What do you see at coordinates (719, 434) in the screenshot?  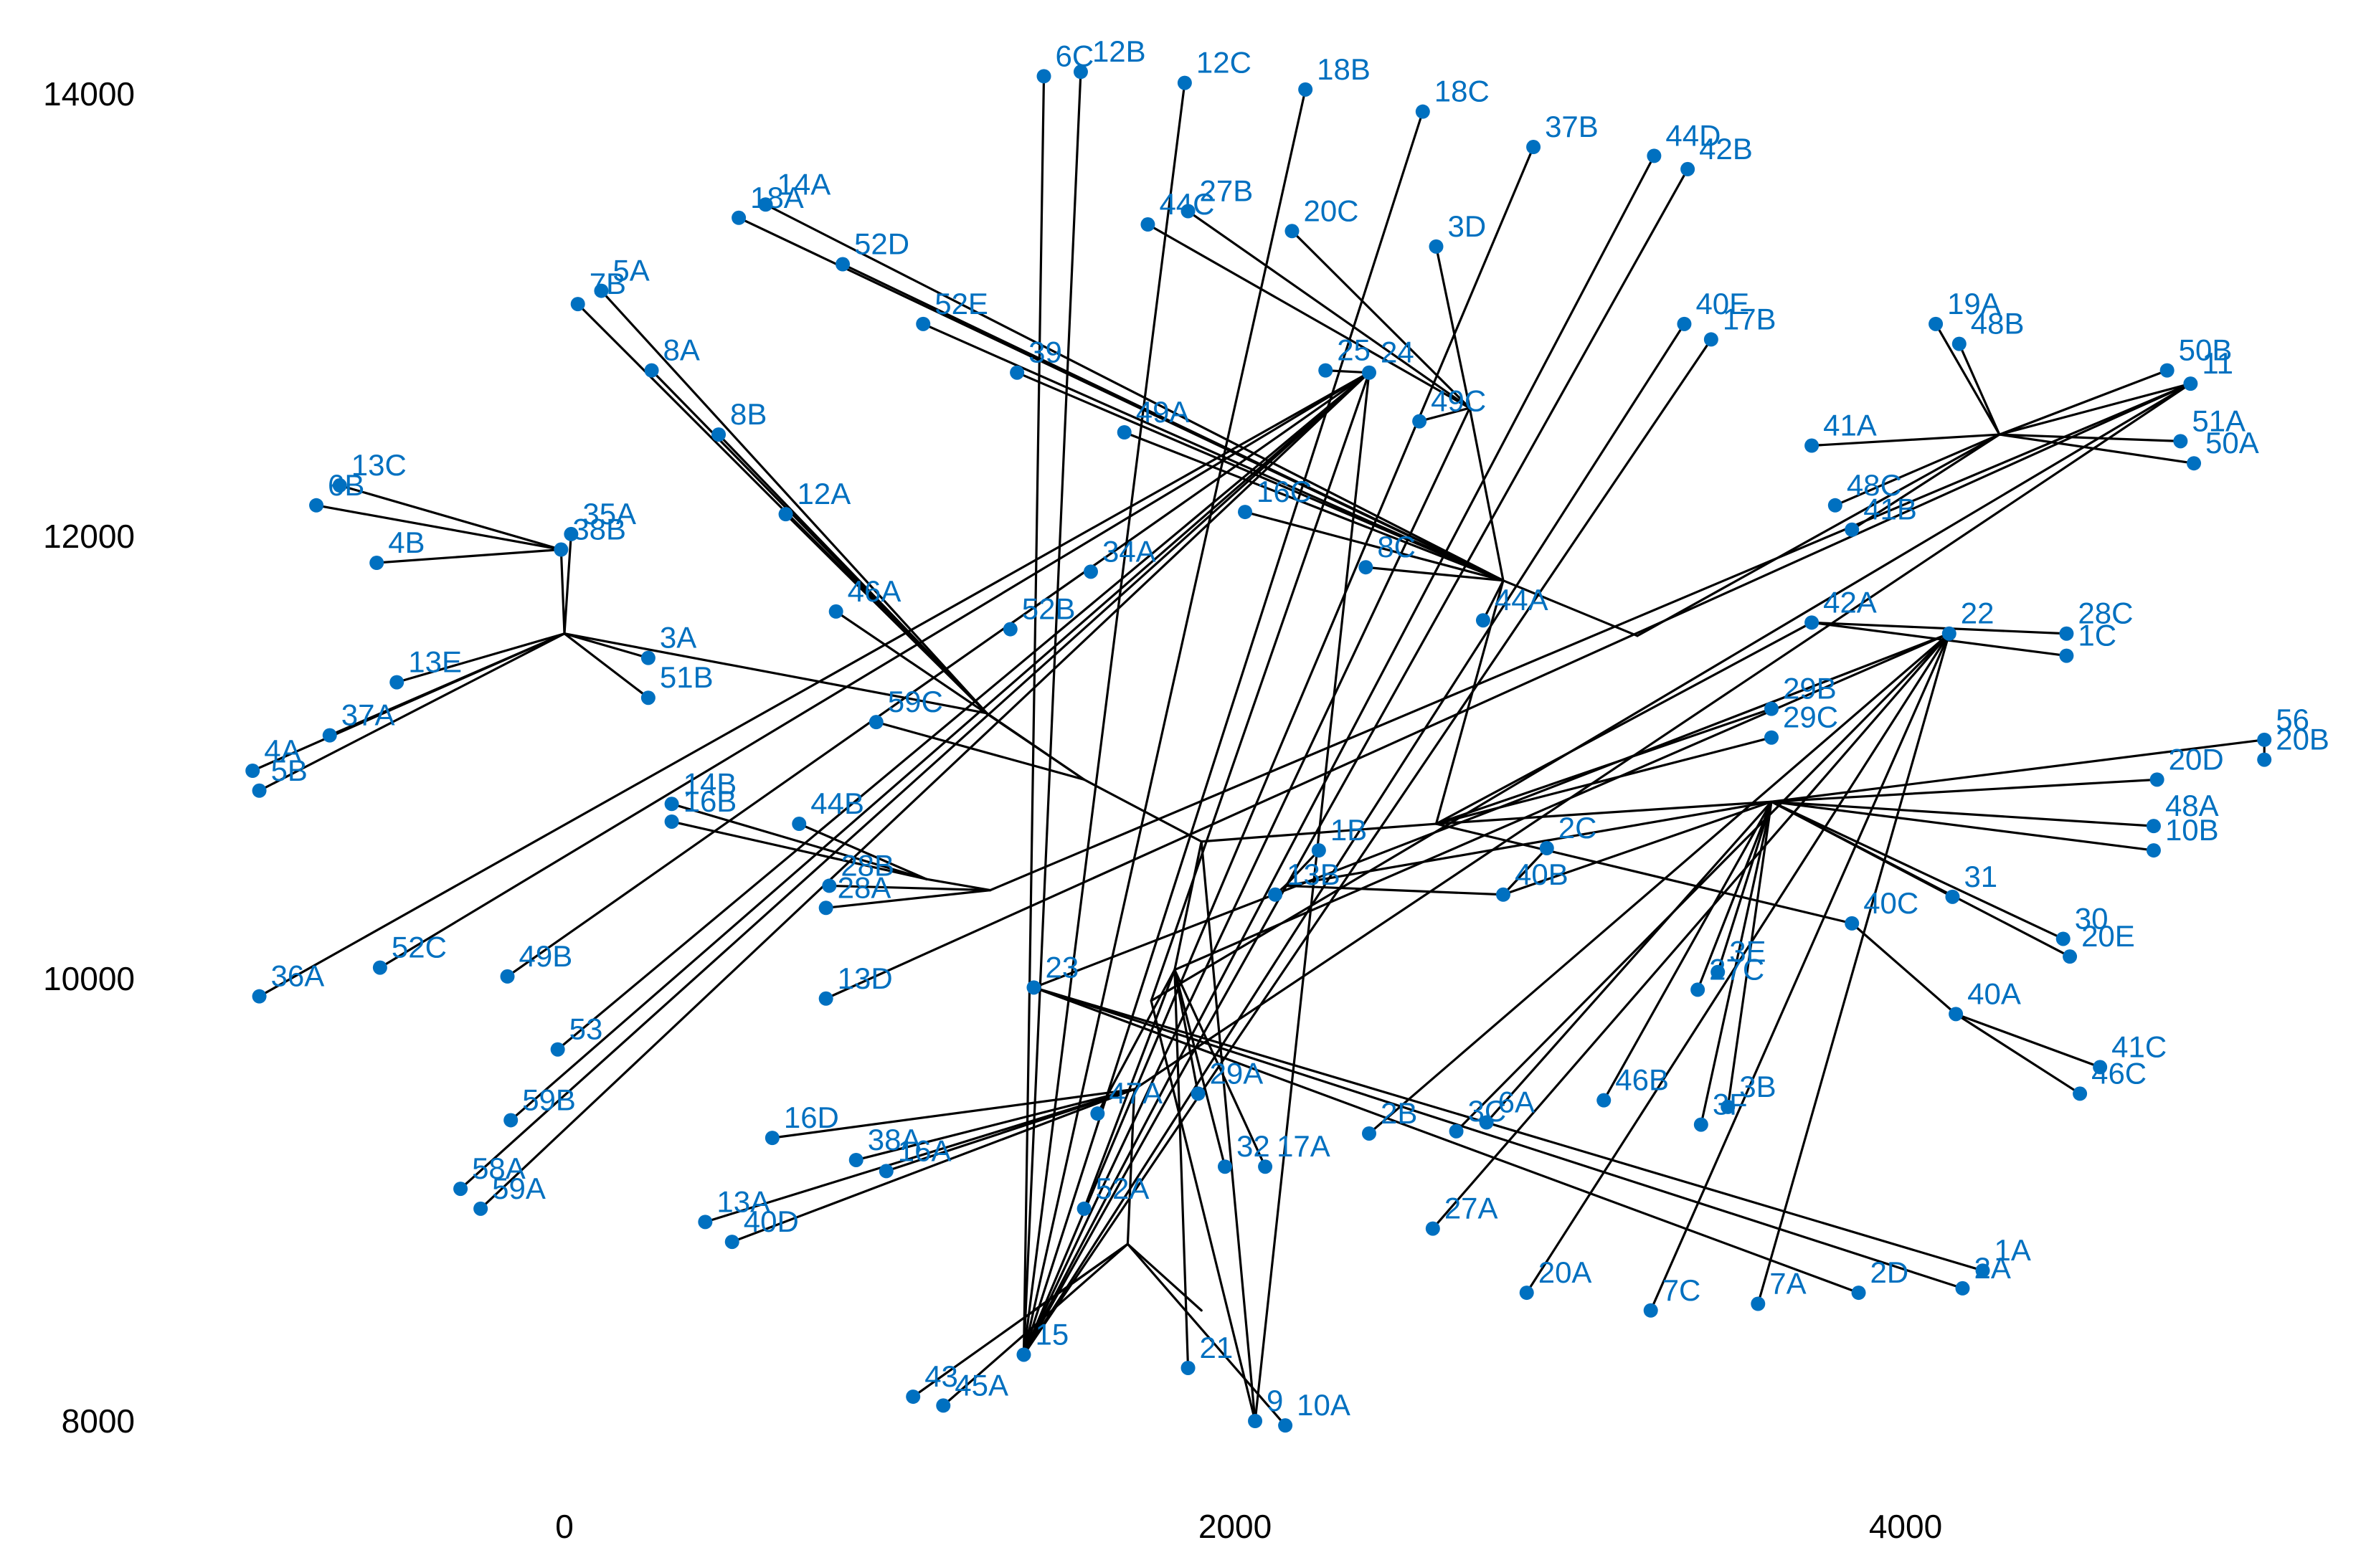 I see `node-8B` at bounding box center [719, 434].